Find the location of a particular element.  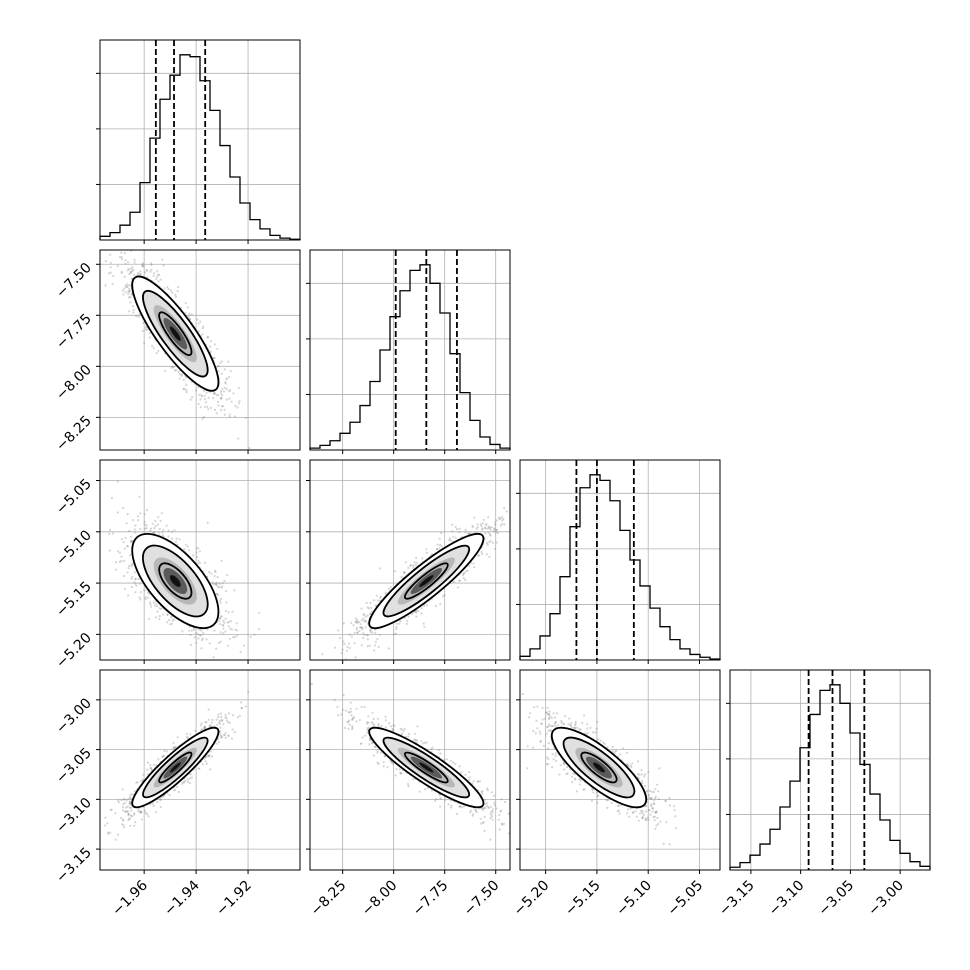

contour-middle is located at coordinates (426, 581).